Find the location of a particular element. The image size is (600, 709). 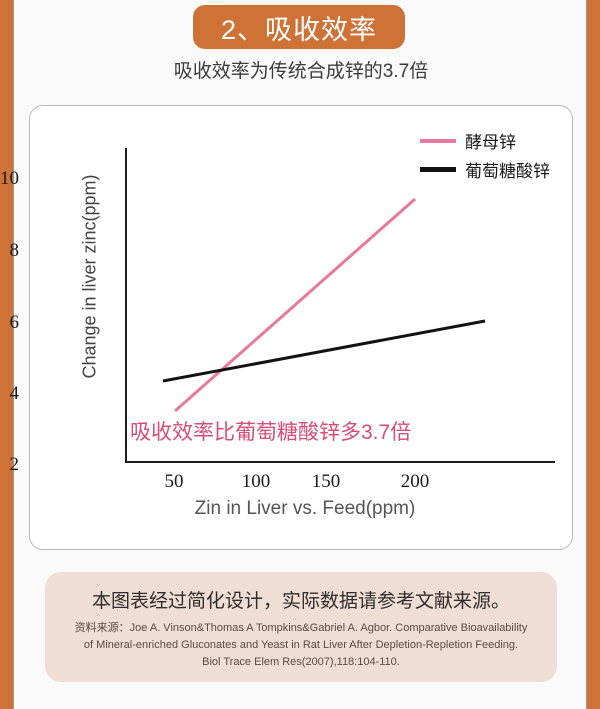

y-tick-4: 4 is located at coordinates (14, 393).